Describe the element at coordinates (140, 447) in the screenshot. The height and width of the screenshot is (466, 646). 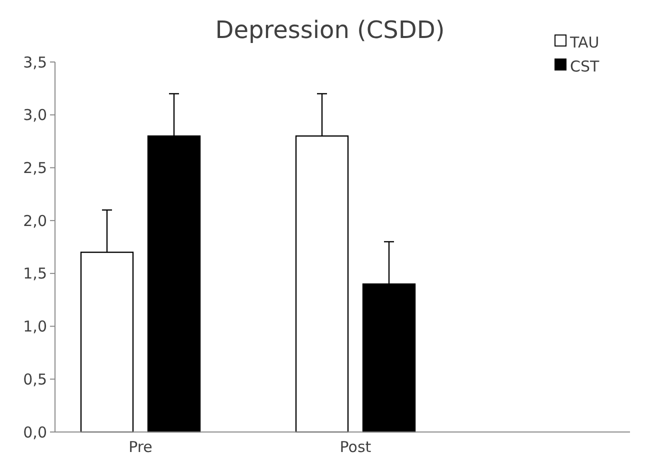
I see `x-tick-label: Pre` at that location.